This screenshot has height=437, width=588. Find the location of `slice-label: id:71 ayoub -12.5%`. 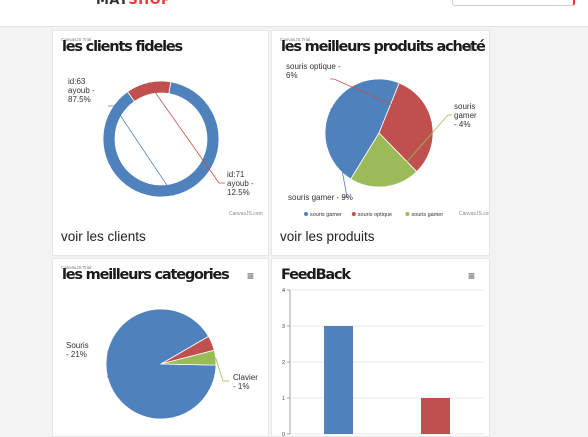

slice-label: id:71 ayoub -12.5% is located at coordinates (240, 183).